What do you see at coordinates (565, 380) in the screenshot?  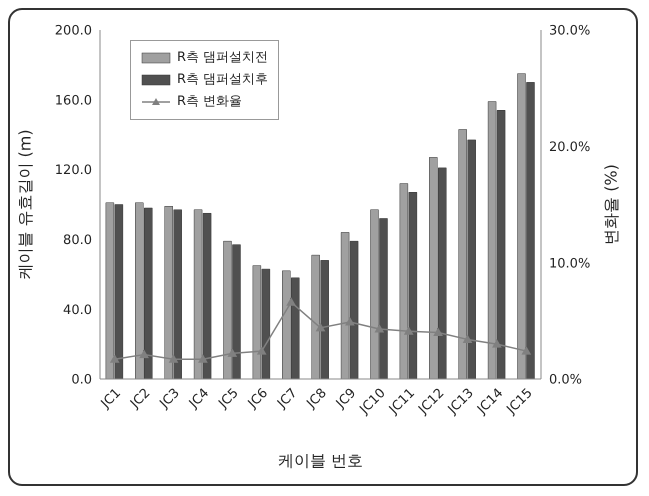 I see `y2-tick-label: 0.0%` at bounding box center [565, 380].